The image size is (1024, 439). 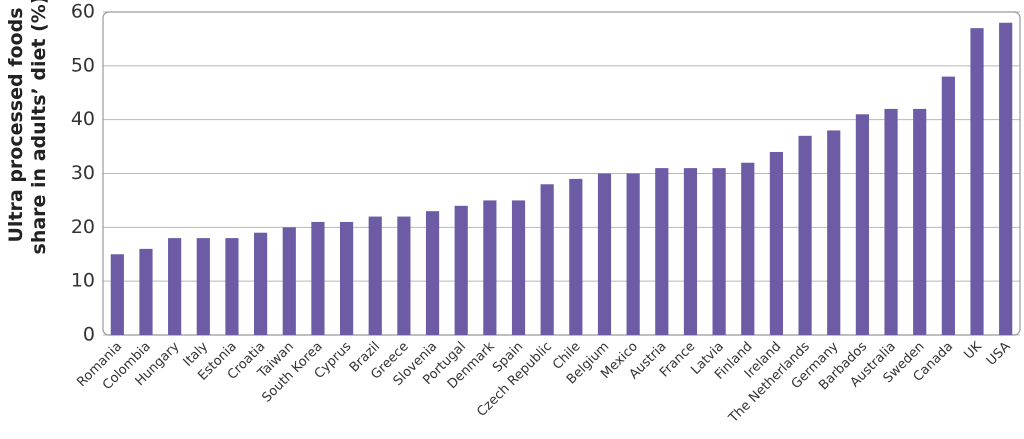 What do you see at coordinates (83, 281) in the screenshot?
I see `y-tick-label: 10` at bounding box center [83, 281].